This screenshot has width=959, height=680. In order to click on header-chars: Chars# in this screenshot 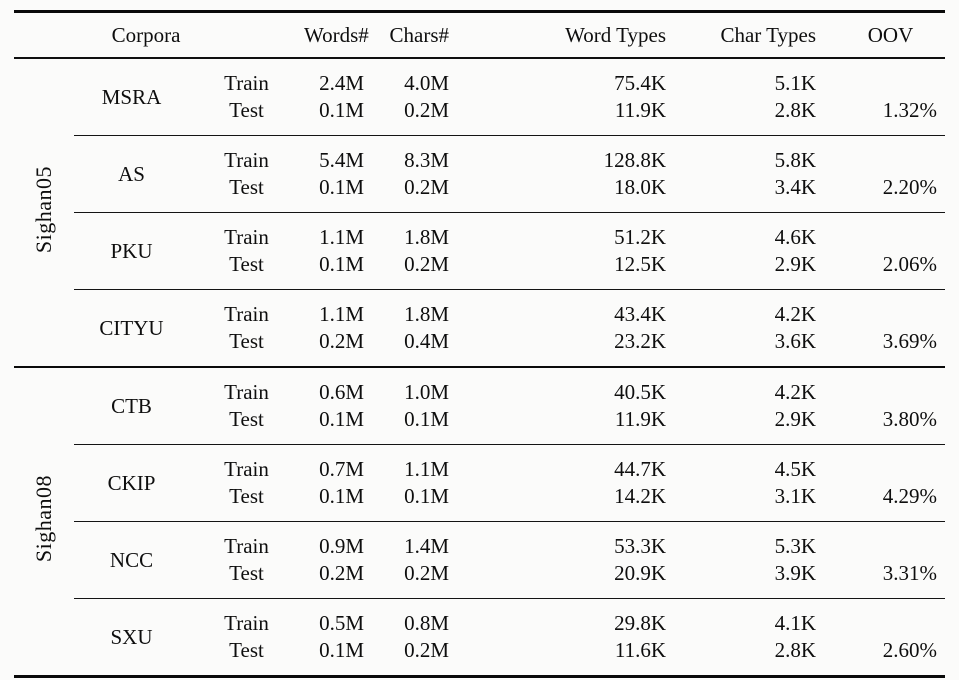, I will do `click(426, 35)`.